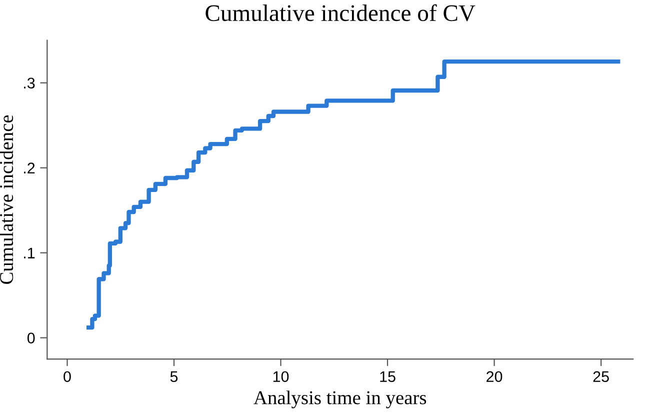  What do you see at coordinates (31, 338) in the screenshot?
I see `y-tick-label: 0` at bounding box center [31, 338].